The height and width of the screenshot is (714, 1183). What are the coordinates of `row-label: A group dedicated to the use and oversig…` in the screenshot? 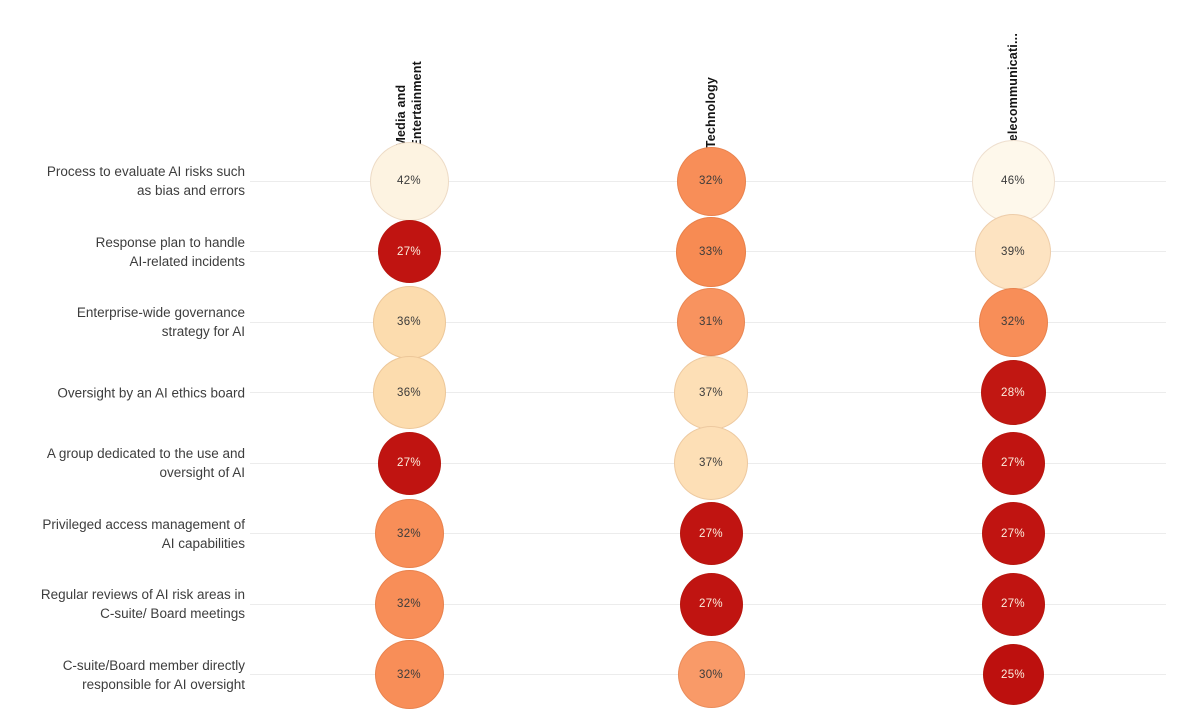 It's located at (145, 463).